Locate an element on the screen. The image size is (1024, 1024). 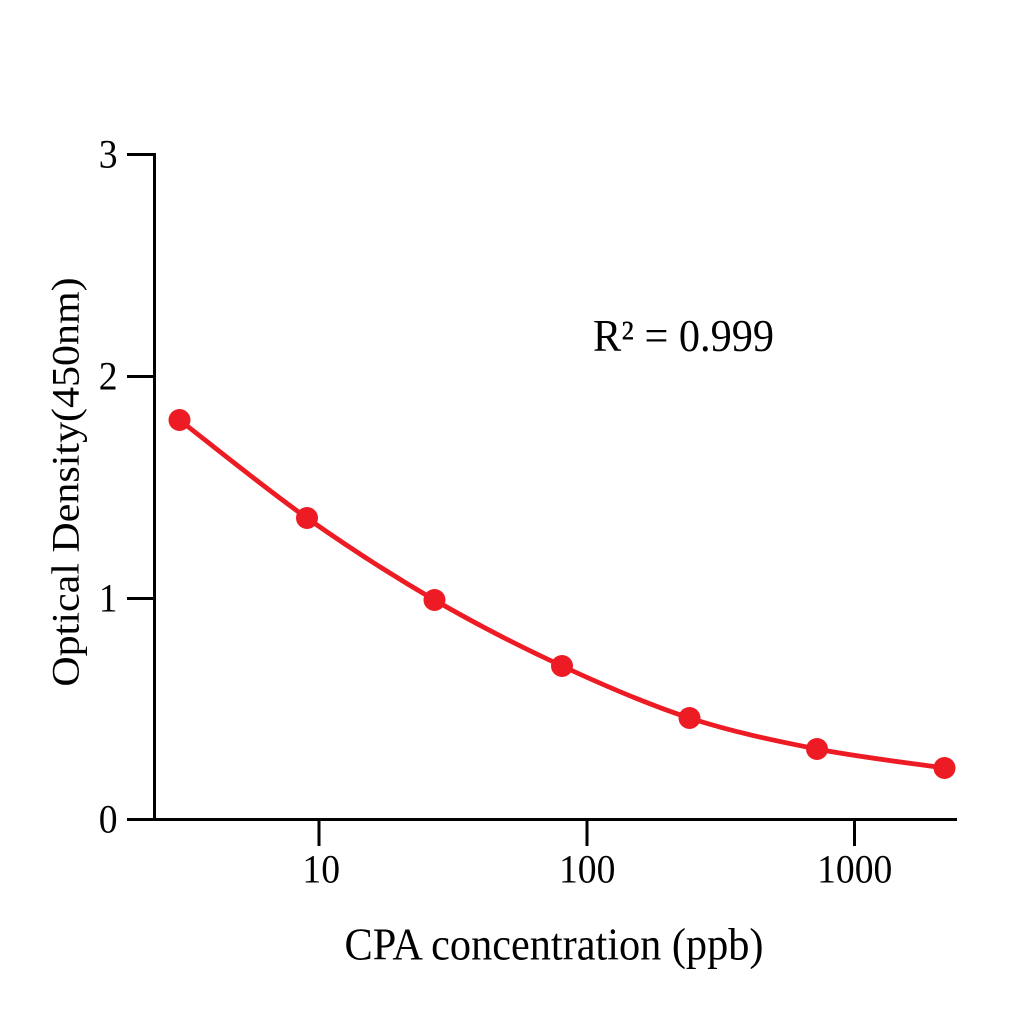
svg-text: 100 is located at coordinates (587, 870).